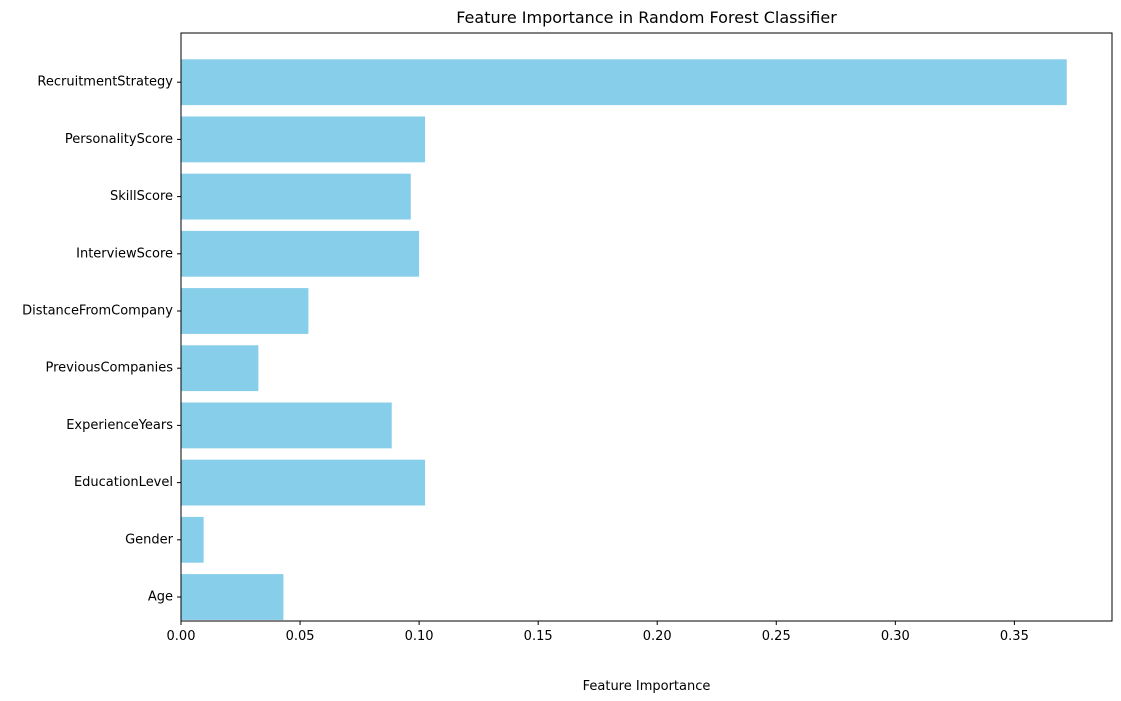  What do you see at coordinates (647, 686) in the screenshot?
I see `x-axis-label: Feature Importance` at bounding box center [647, 686].